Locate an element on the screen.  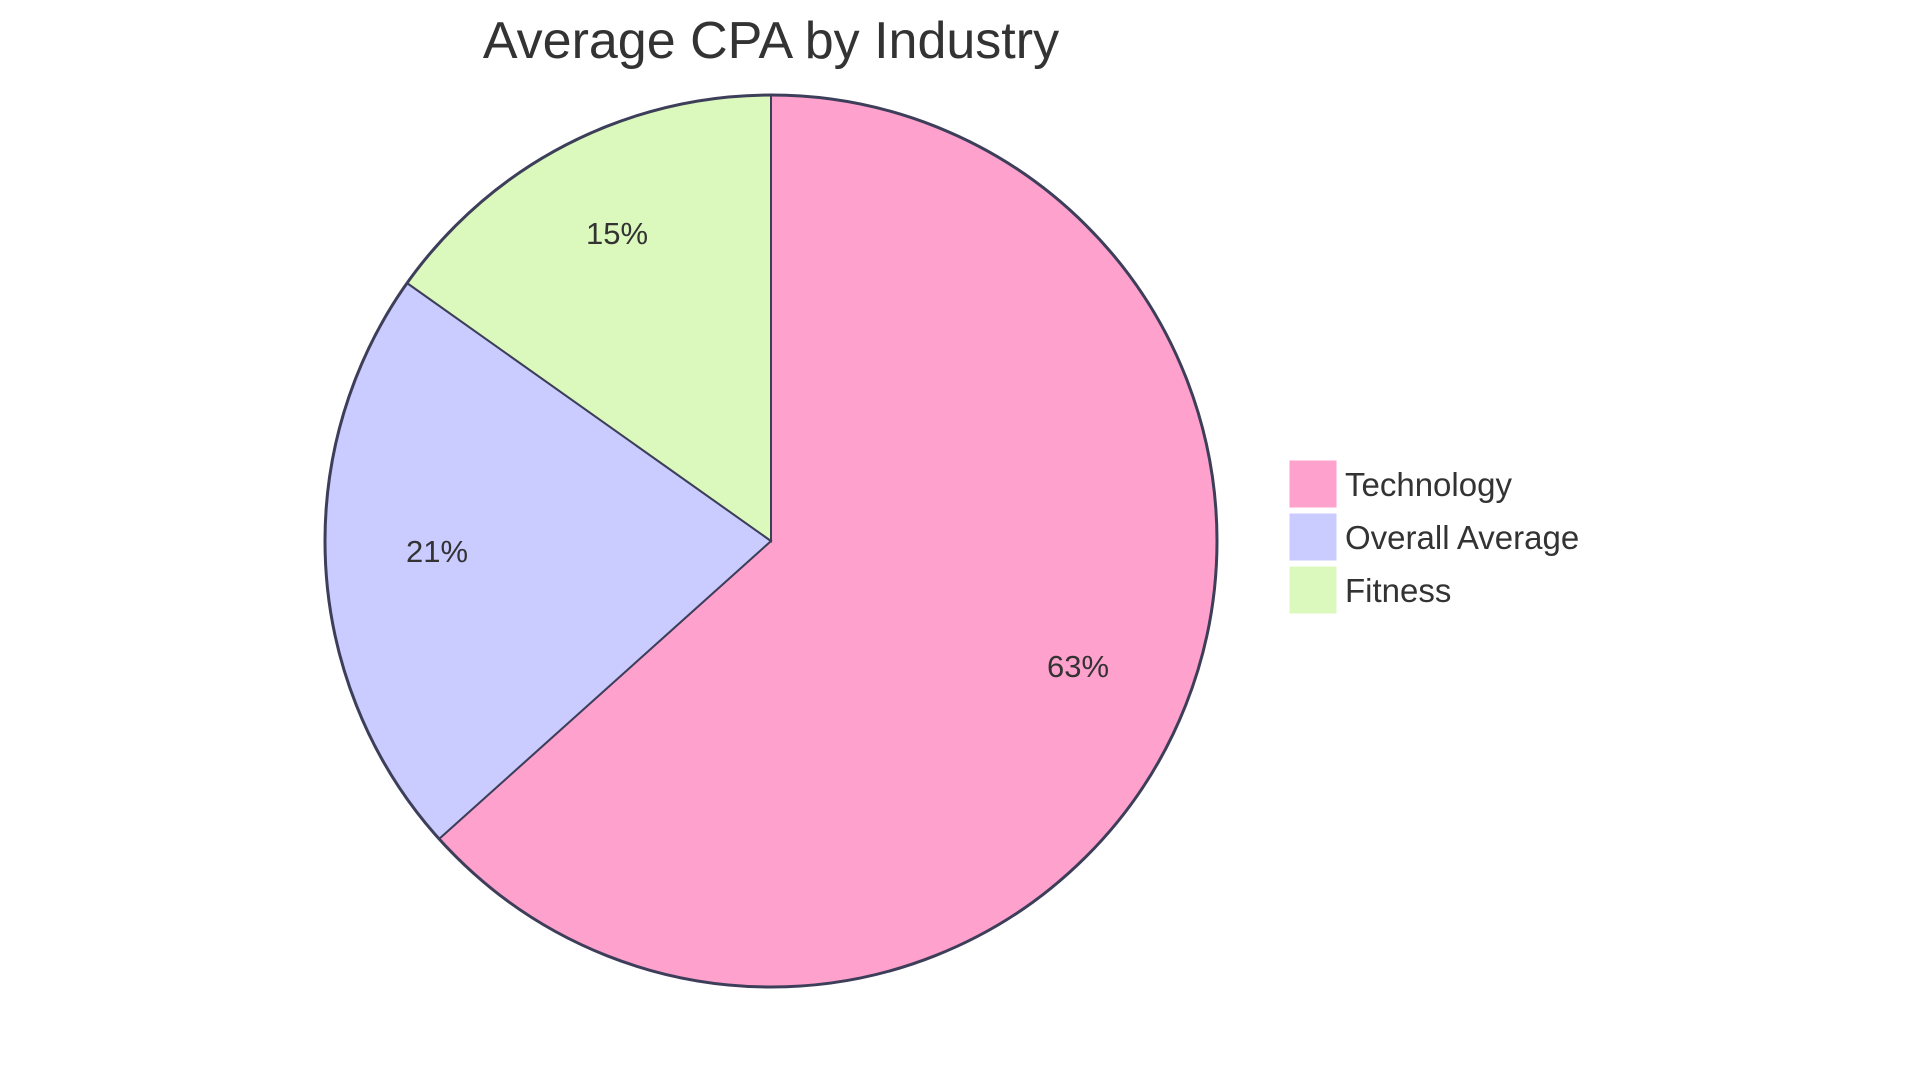
legend-swatch-overall-average is located at coordinates (1313, 537).